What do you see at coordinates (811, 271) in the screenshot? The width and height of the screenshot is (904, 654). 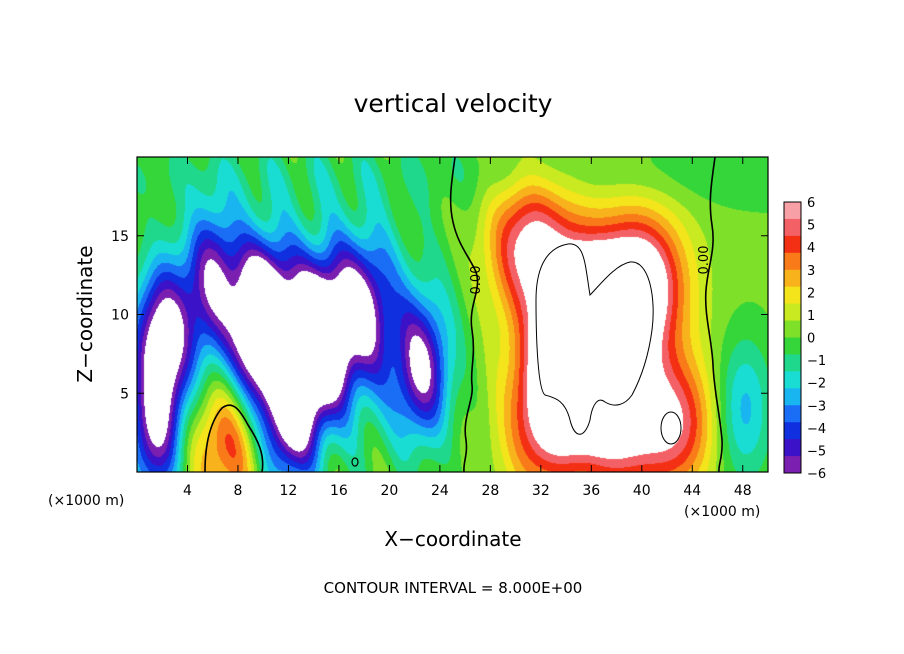 I see `colorbar-label: 3` at bounding box center [811, 271].